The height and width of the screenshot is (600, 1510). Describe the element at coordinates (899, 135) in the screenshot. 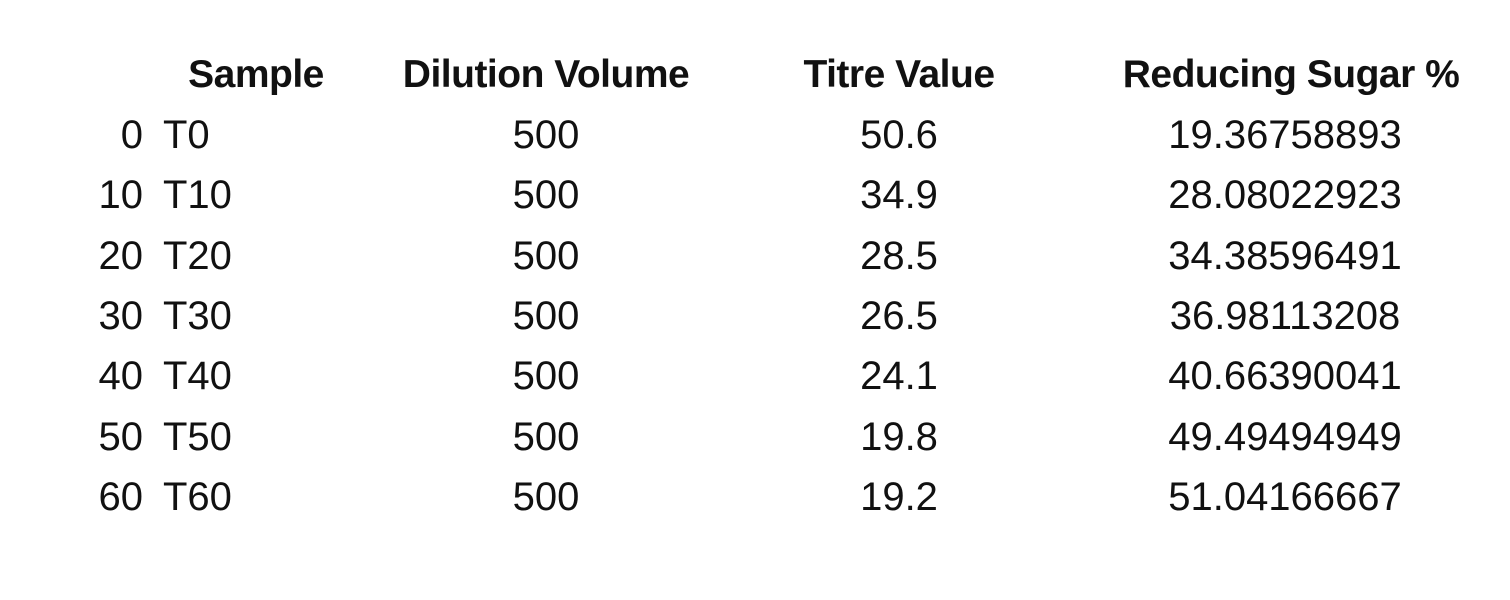

I see `table-cell-titre-value: 50.6` at that location.